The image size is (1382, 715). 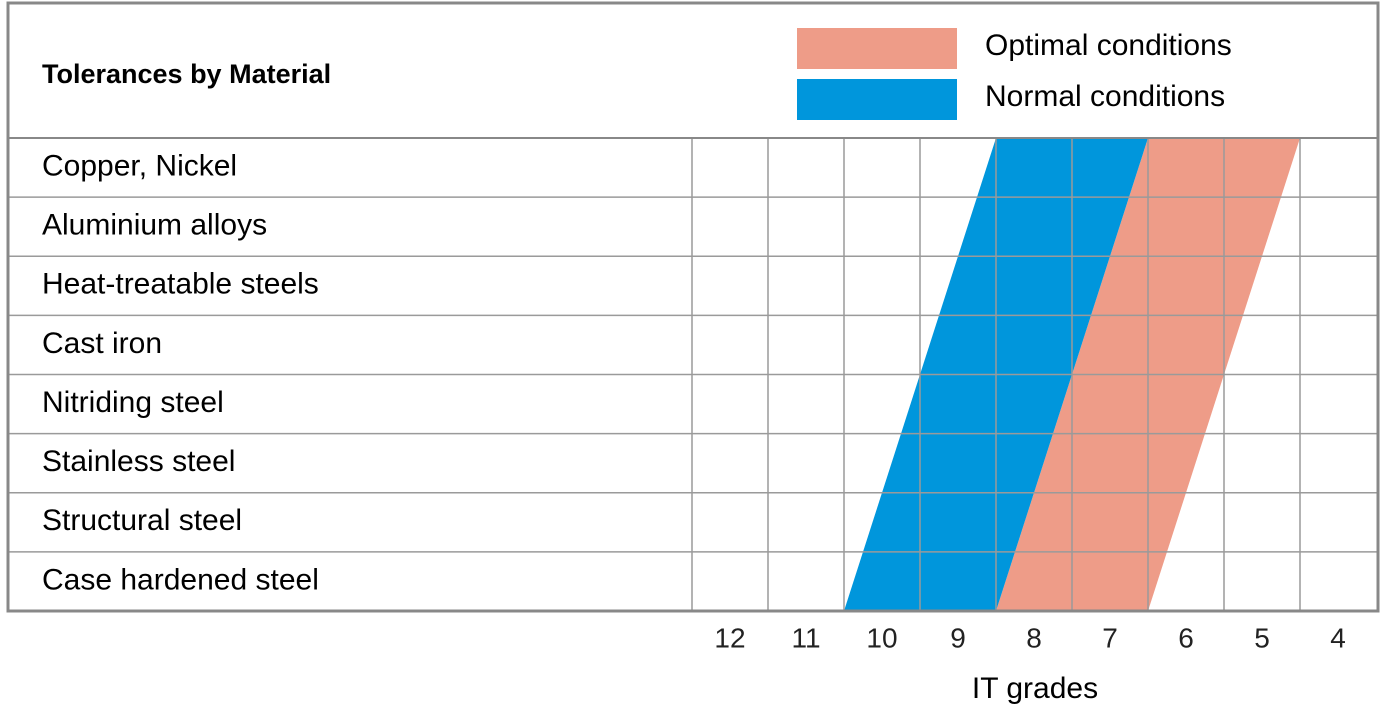 I want to click on x-tick-label: 5, so click(x=1262, y=637).